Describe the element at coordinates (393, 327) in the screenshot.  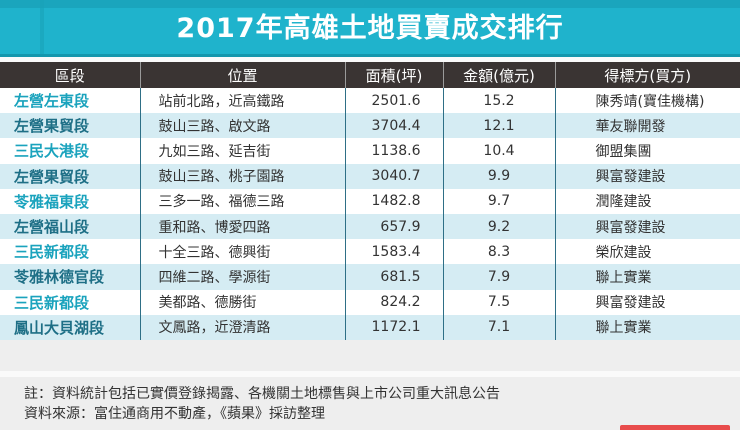
I see `area-cell: 1172.1` at that location.